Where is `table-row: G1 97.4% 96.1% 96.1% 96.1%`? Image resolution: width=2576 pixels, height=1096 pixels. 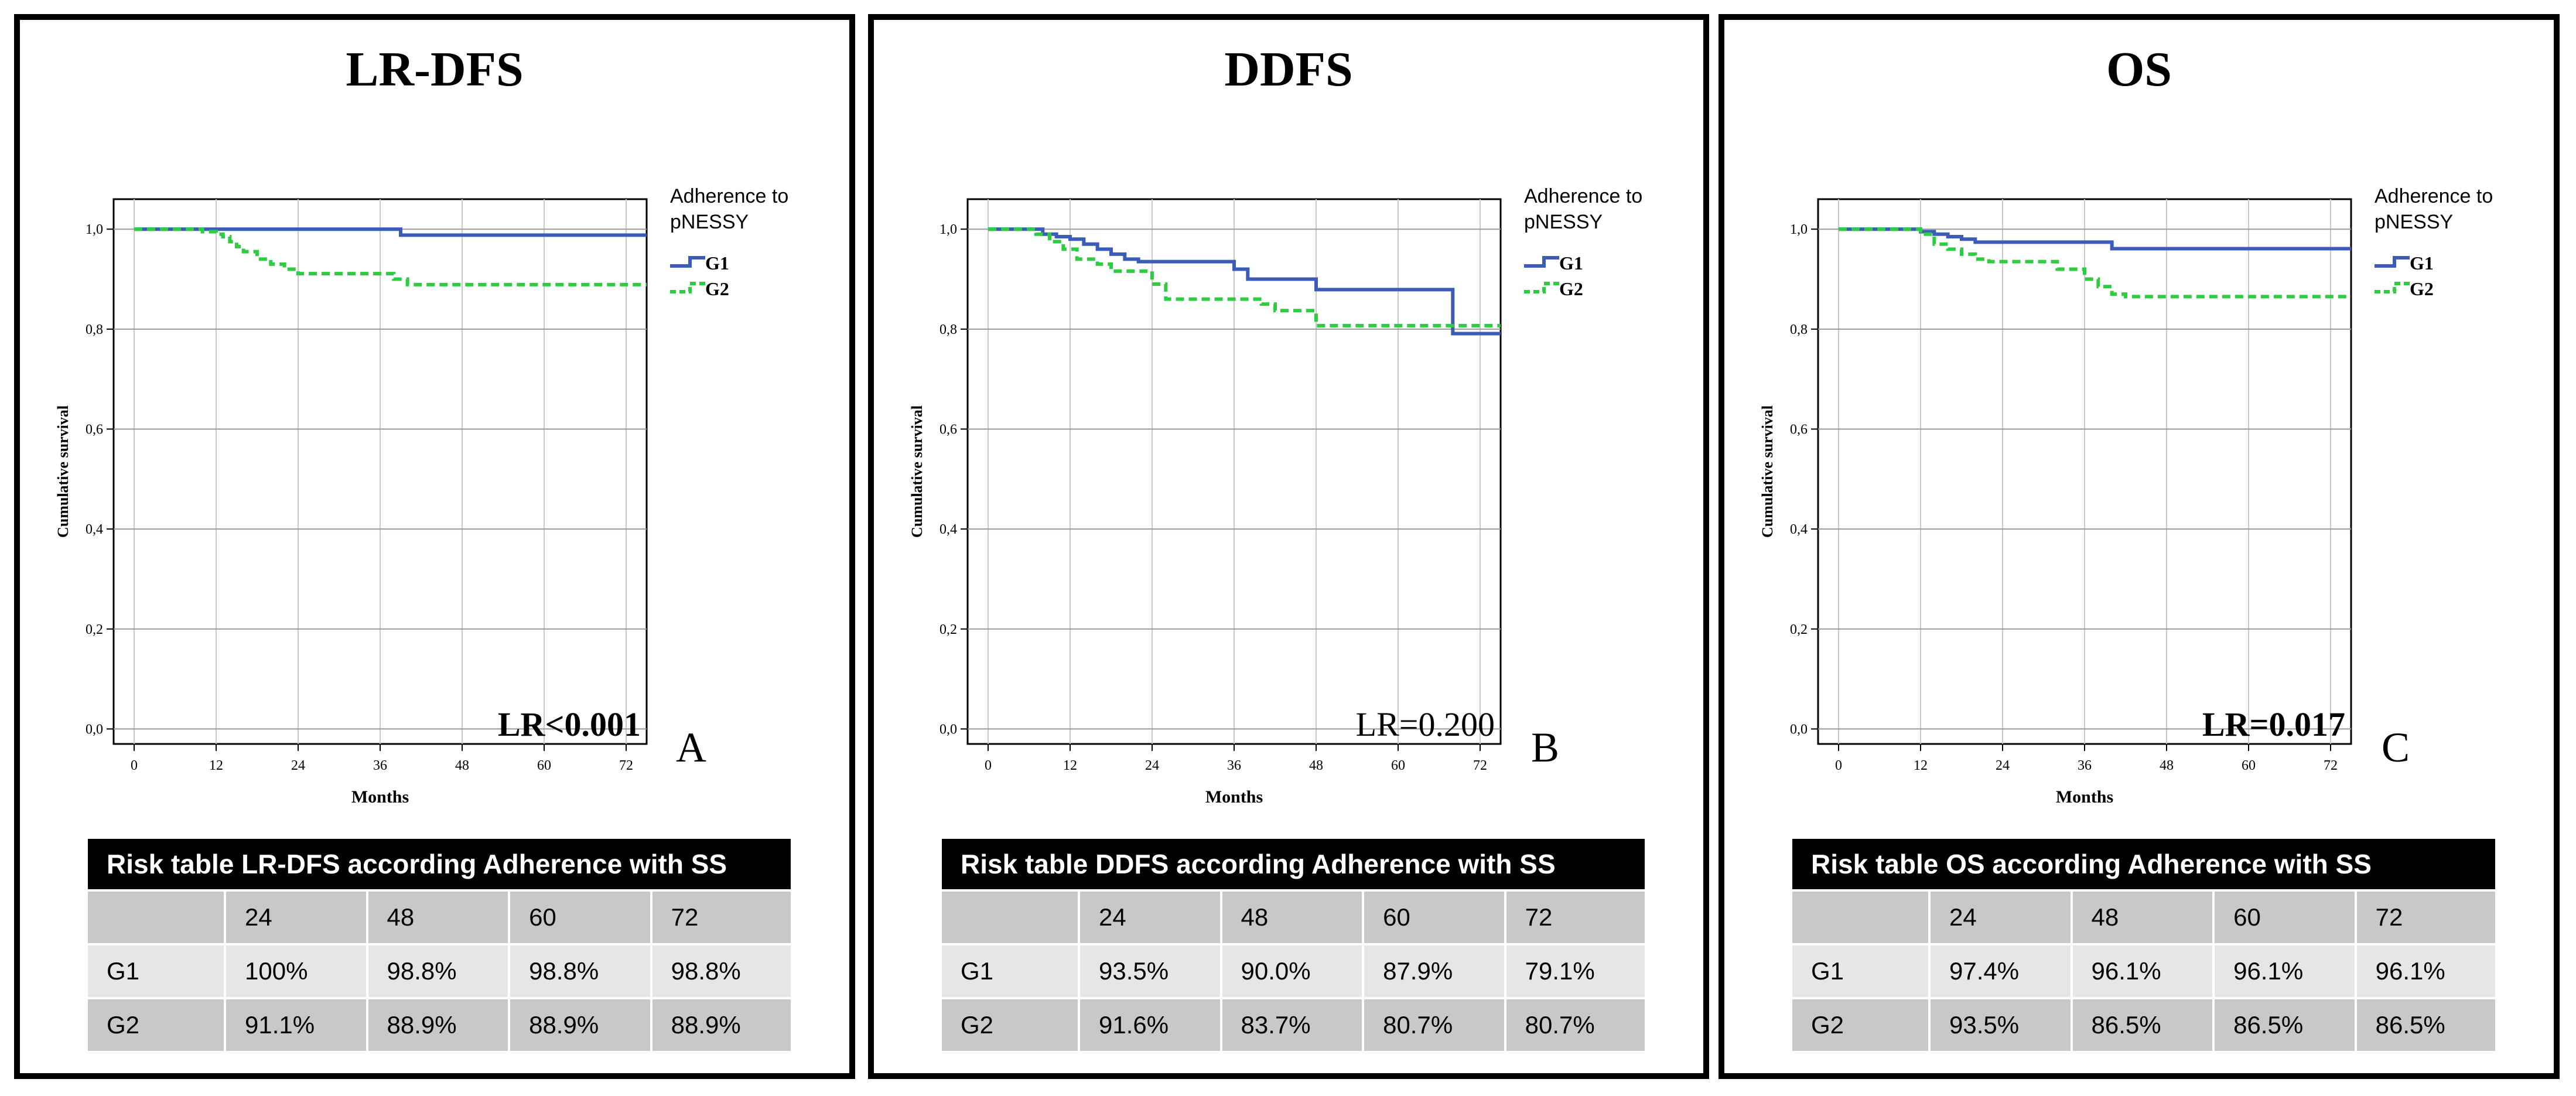 table-row: G1 97.4% 96.1% 96.1% 96.1% is located at coordinates (2143, 972).